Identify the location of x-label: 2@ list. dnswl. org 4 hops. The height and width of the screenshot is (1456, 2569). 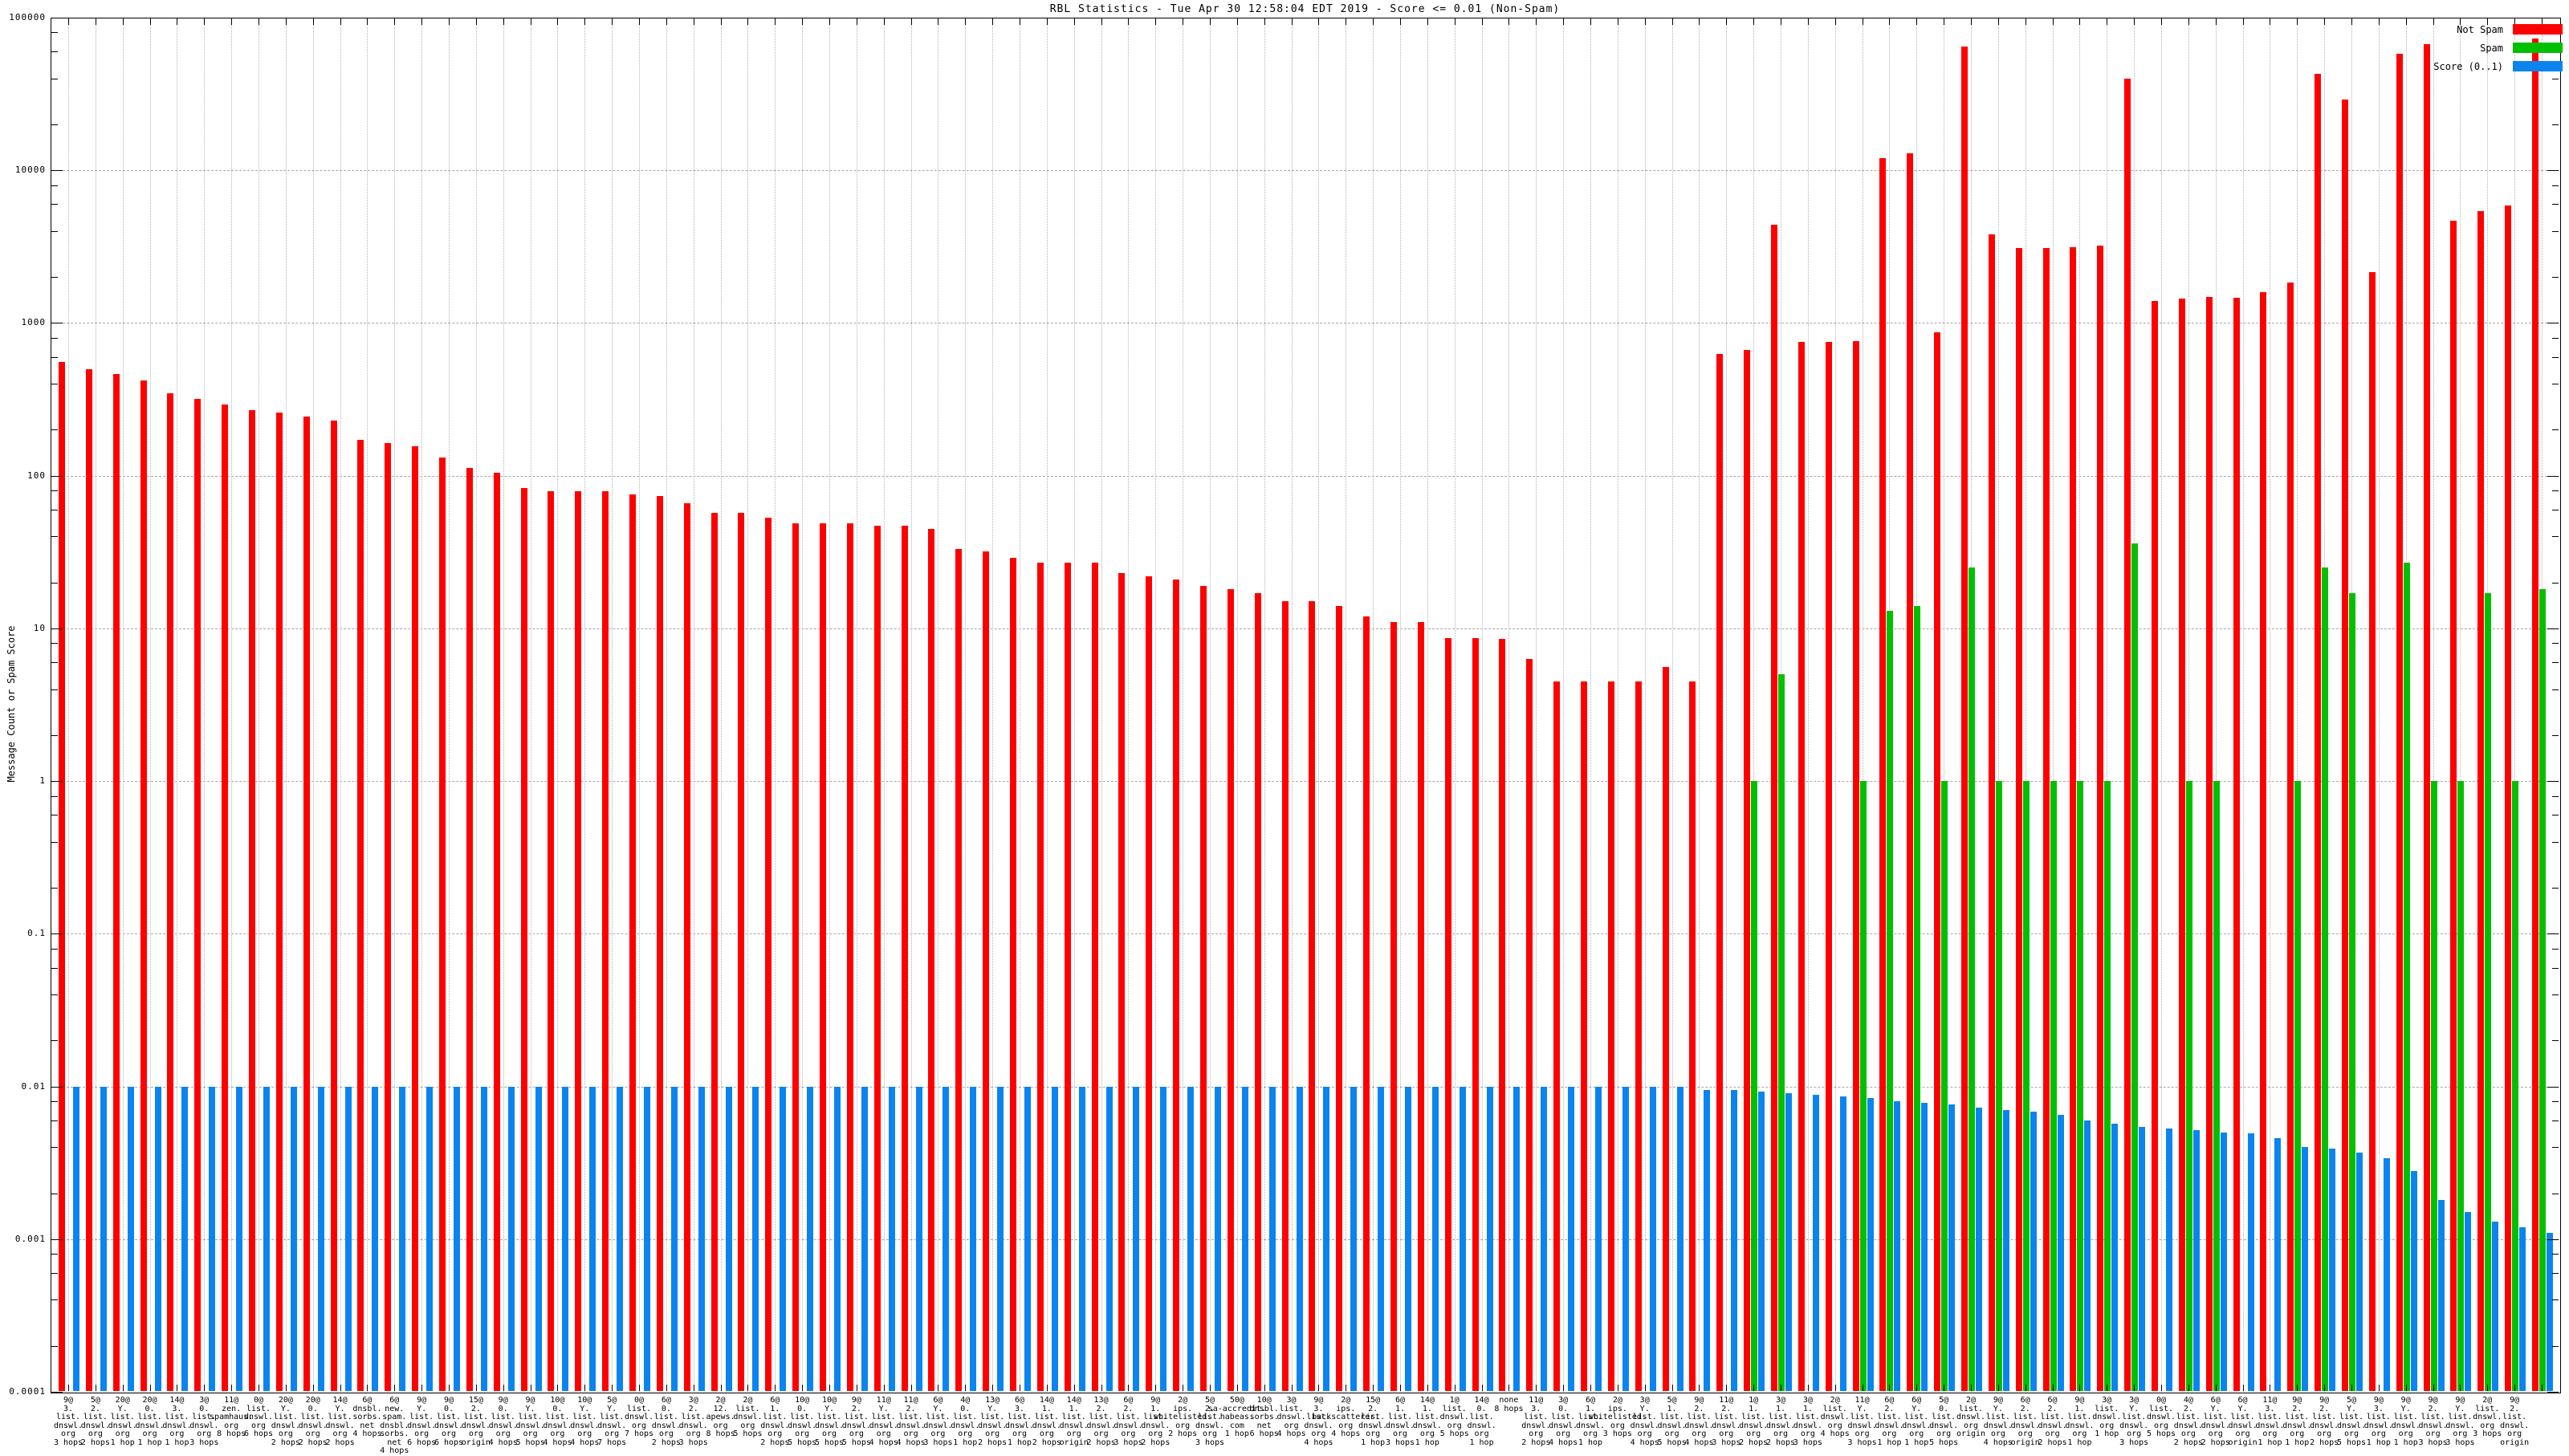
(1835, 1417).